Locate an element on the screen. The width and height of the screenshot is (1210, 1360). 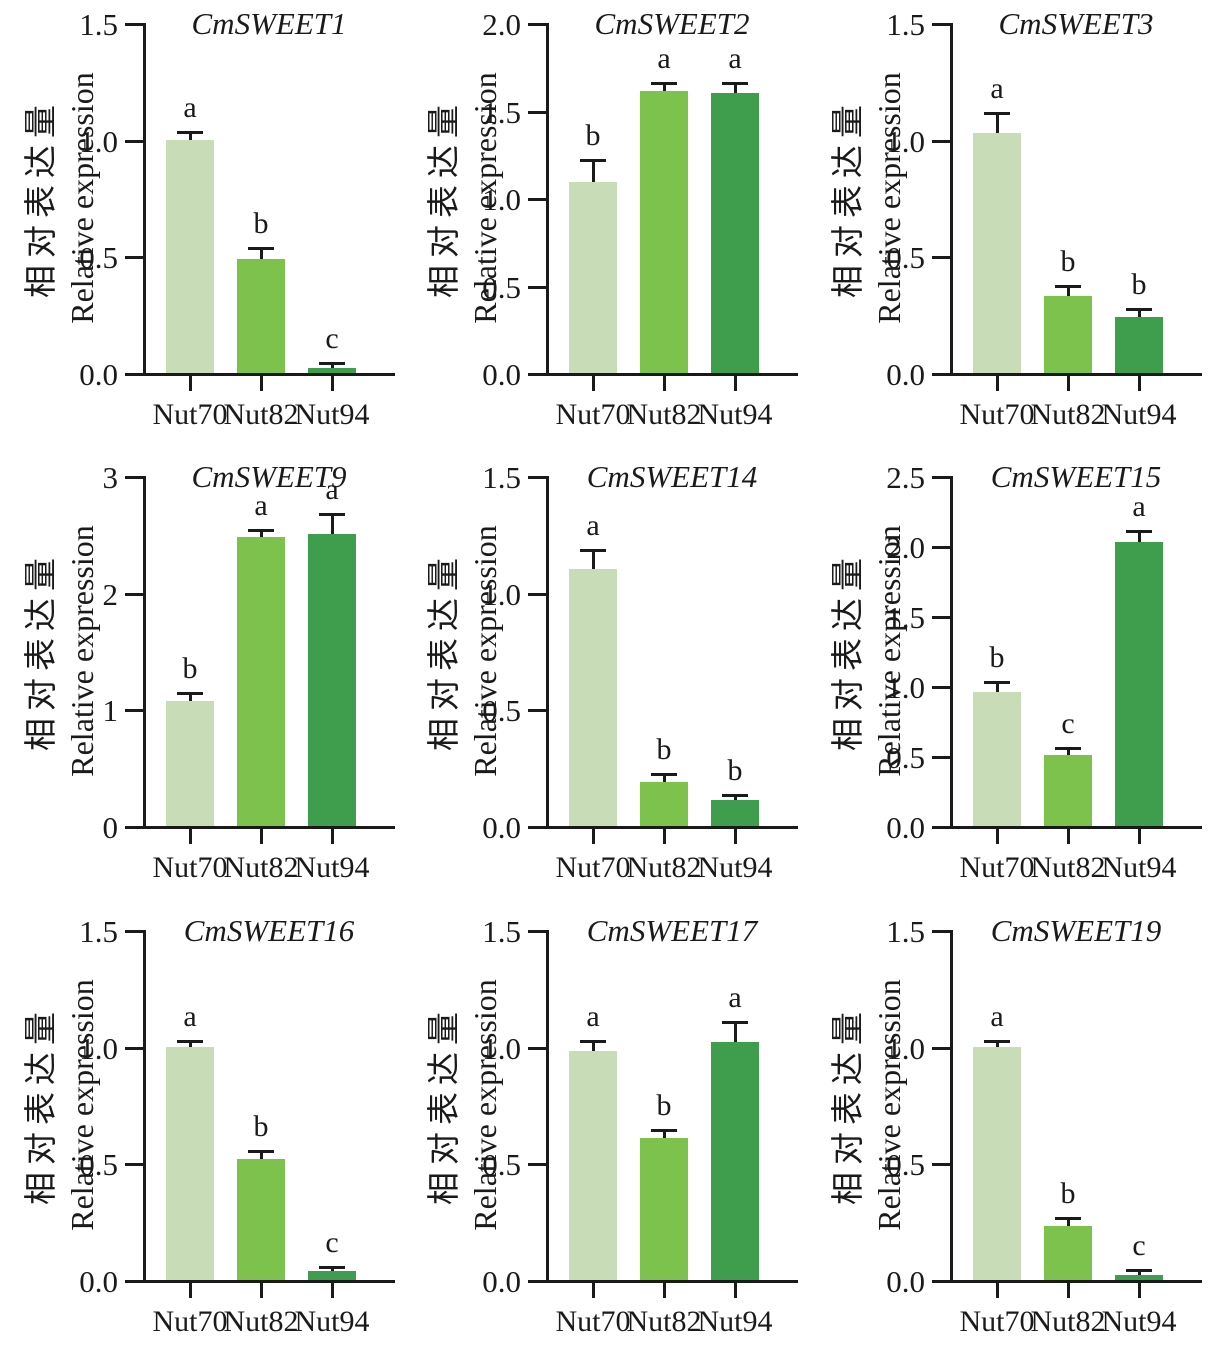
significance-letter: c is located at coordinates (1068, 723).